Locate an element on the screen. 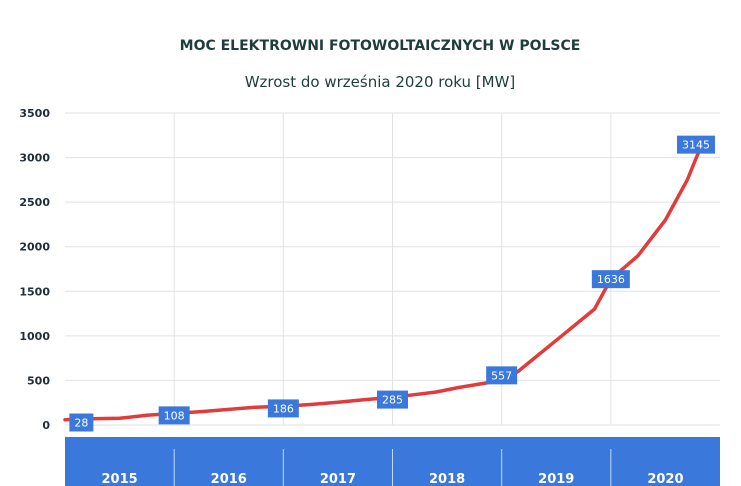 This screenshot has width=741, height=486. data-label: 1636 is located at coordinates (610, 279).